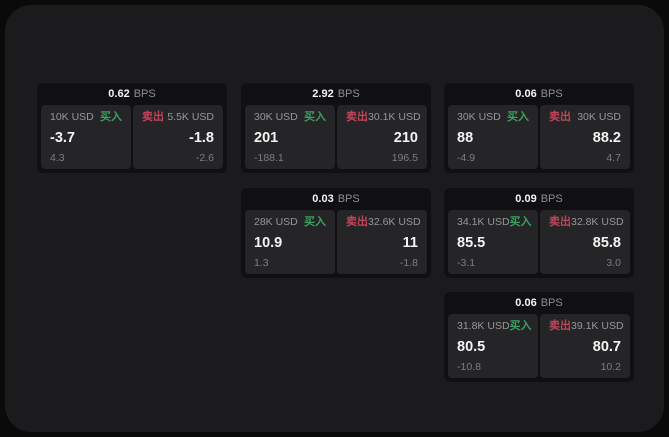 The width and height of the screenshot is (669, 437). I want to click on buy-panel: 31.8K USD 买入 80.5 -10.8, so click(493, 346).